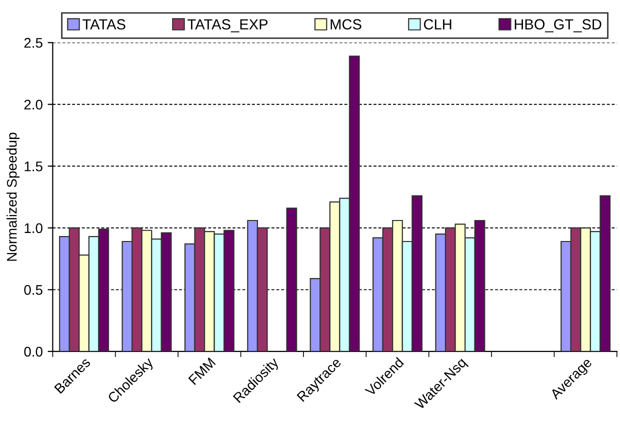  I want to click on y-tick-label: 2.5, so click(33, 43).